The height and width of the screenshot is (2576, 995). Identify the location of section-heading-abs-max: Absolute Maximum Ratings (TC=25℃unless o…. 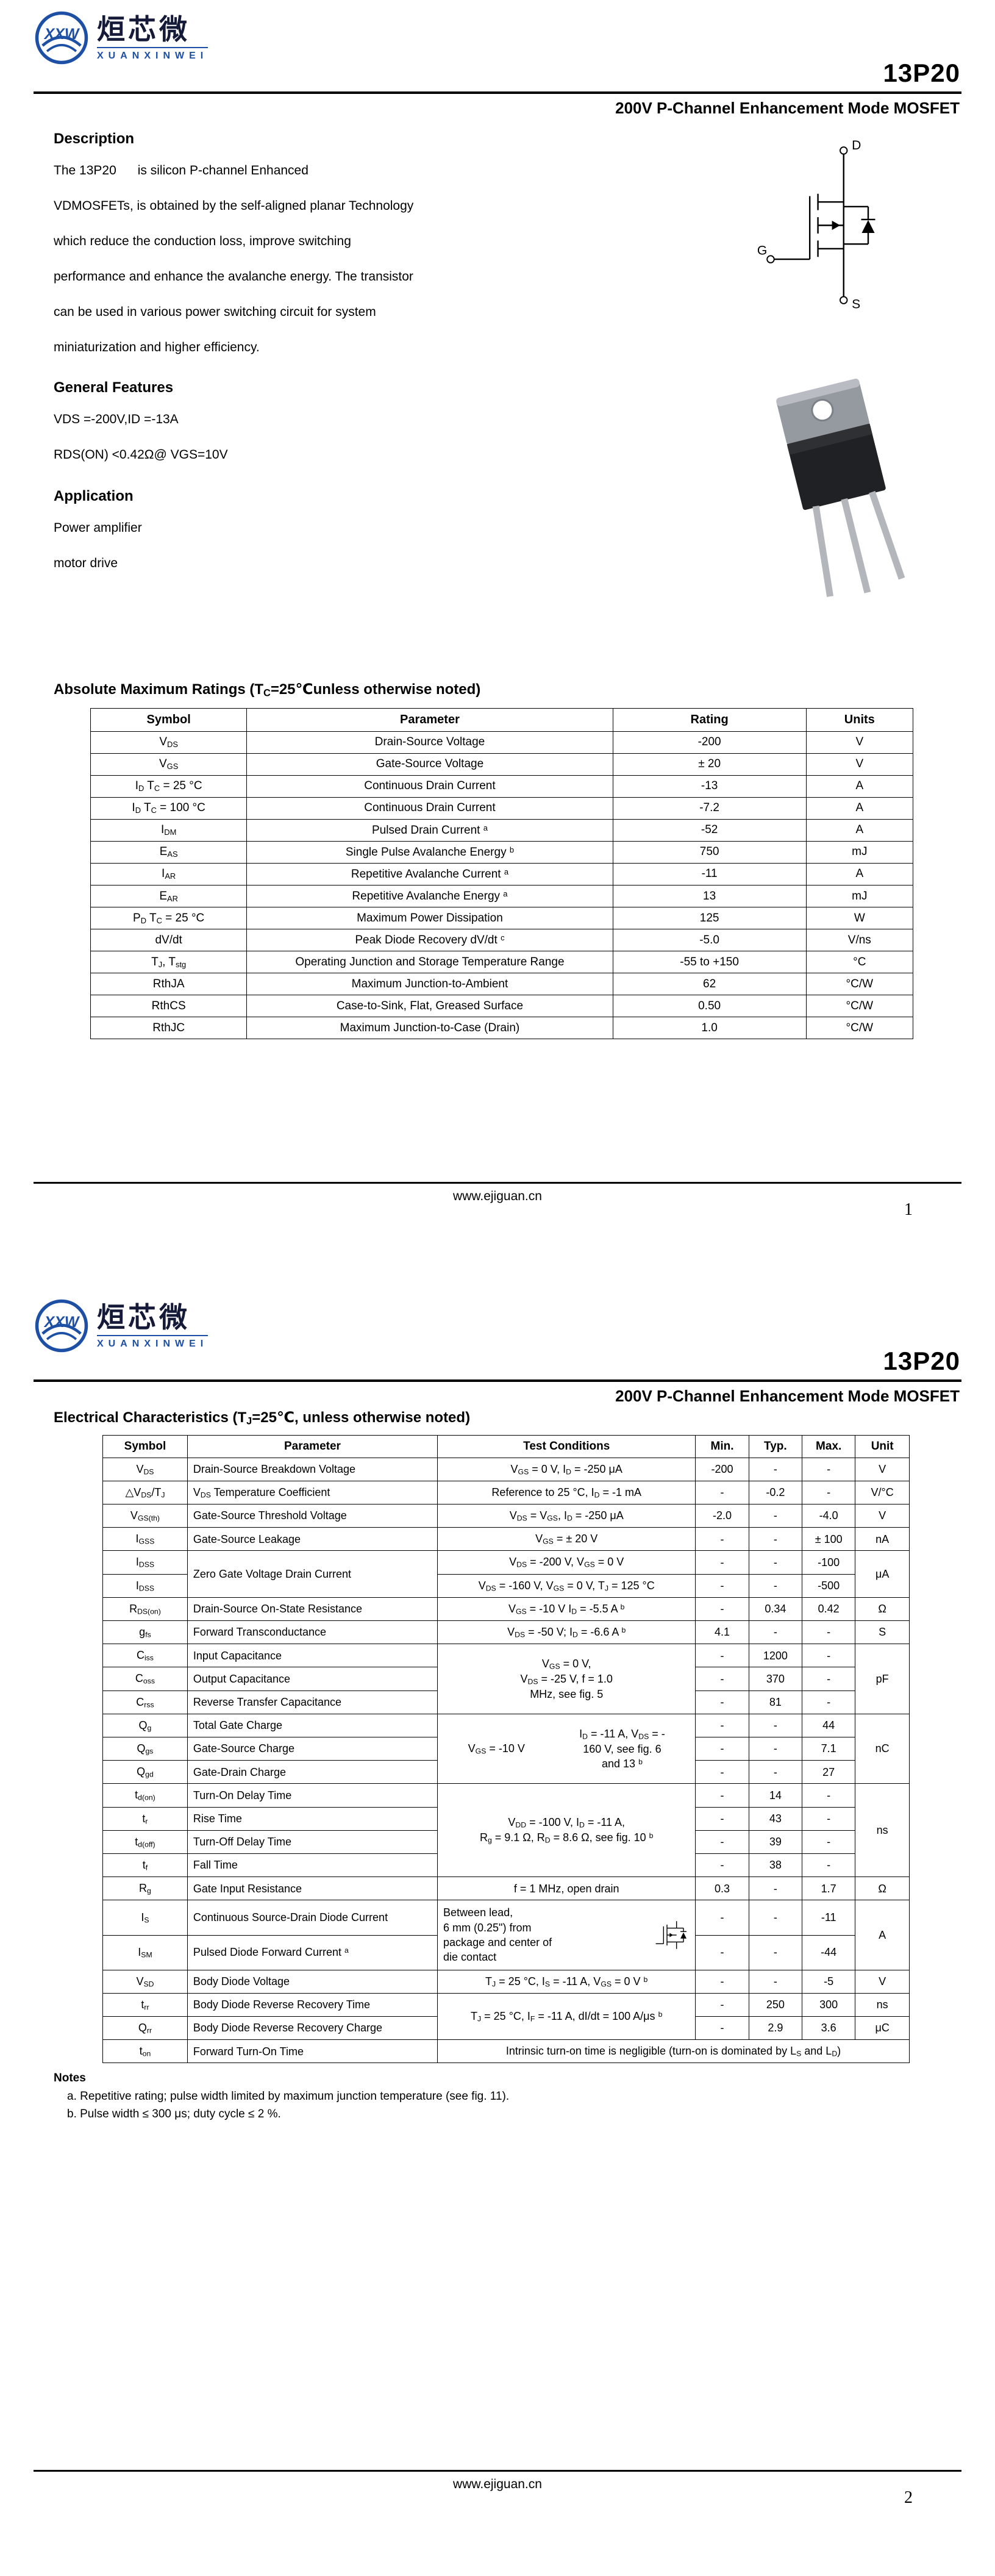
(267, 690).